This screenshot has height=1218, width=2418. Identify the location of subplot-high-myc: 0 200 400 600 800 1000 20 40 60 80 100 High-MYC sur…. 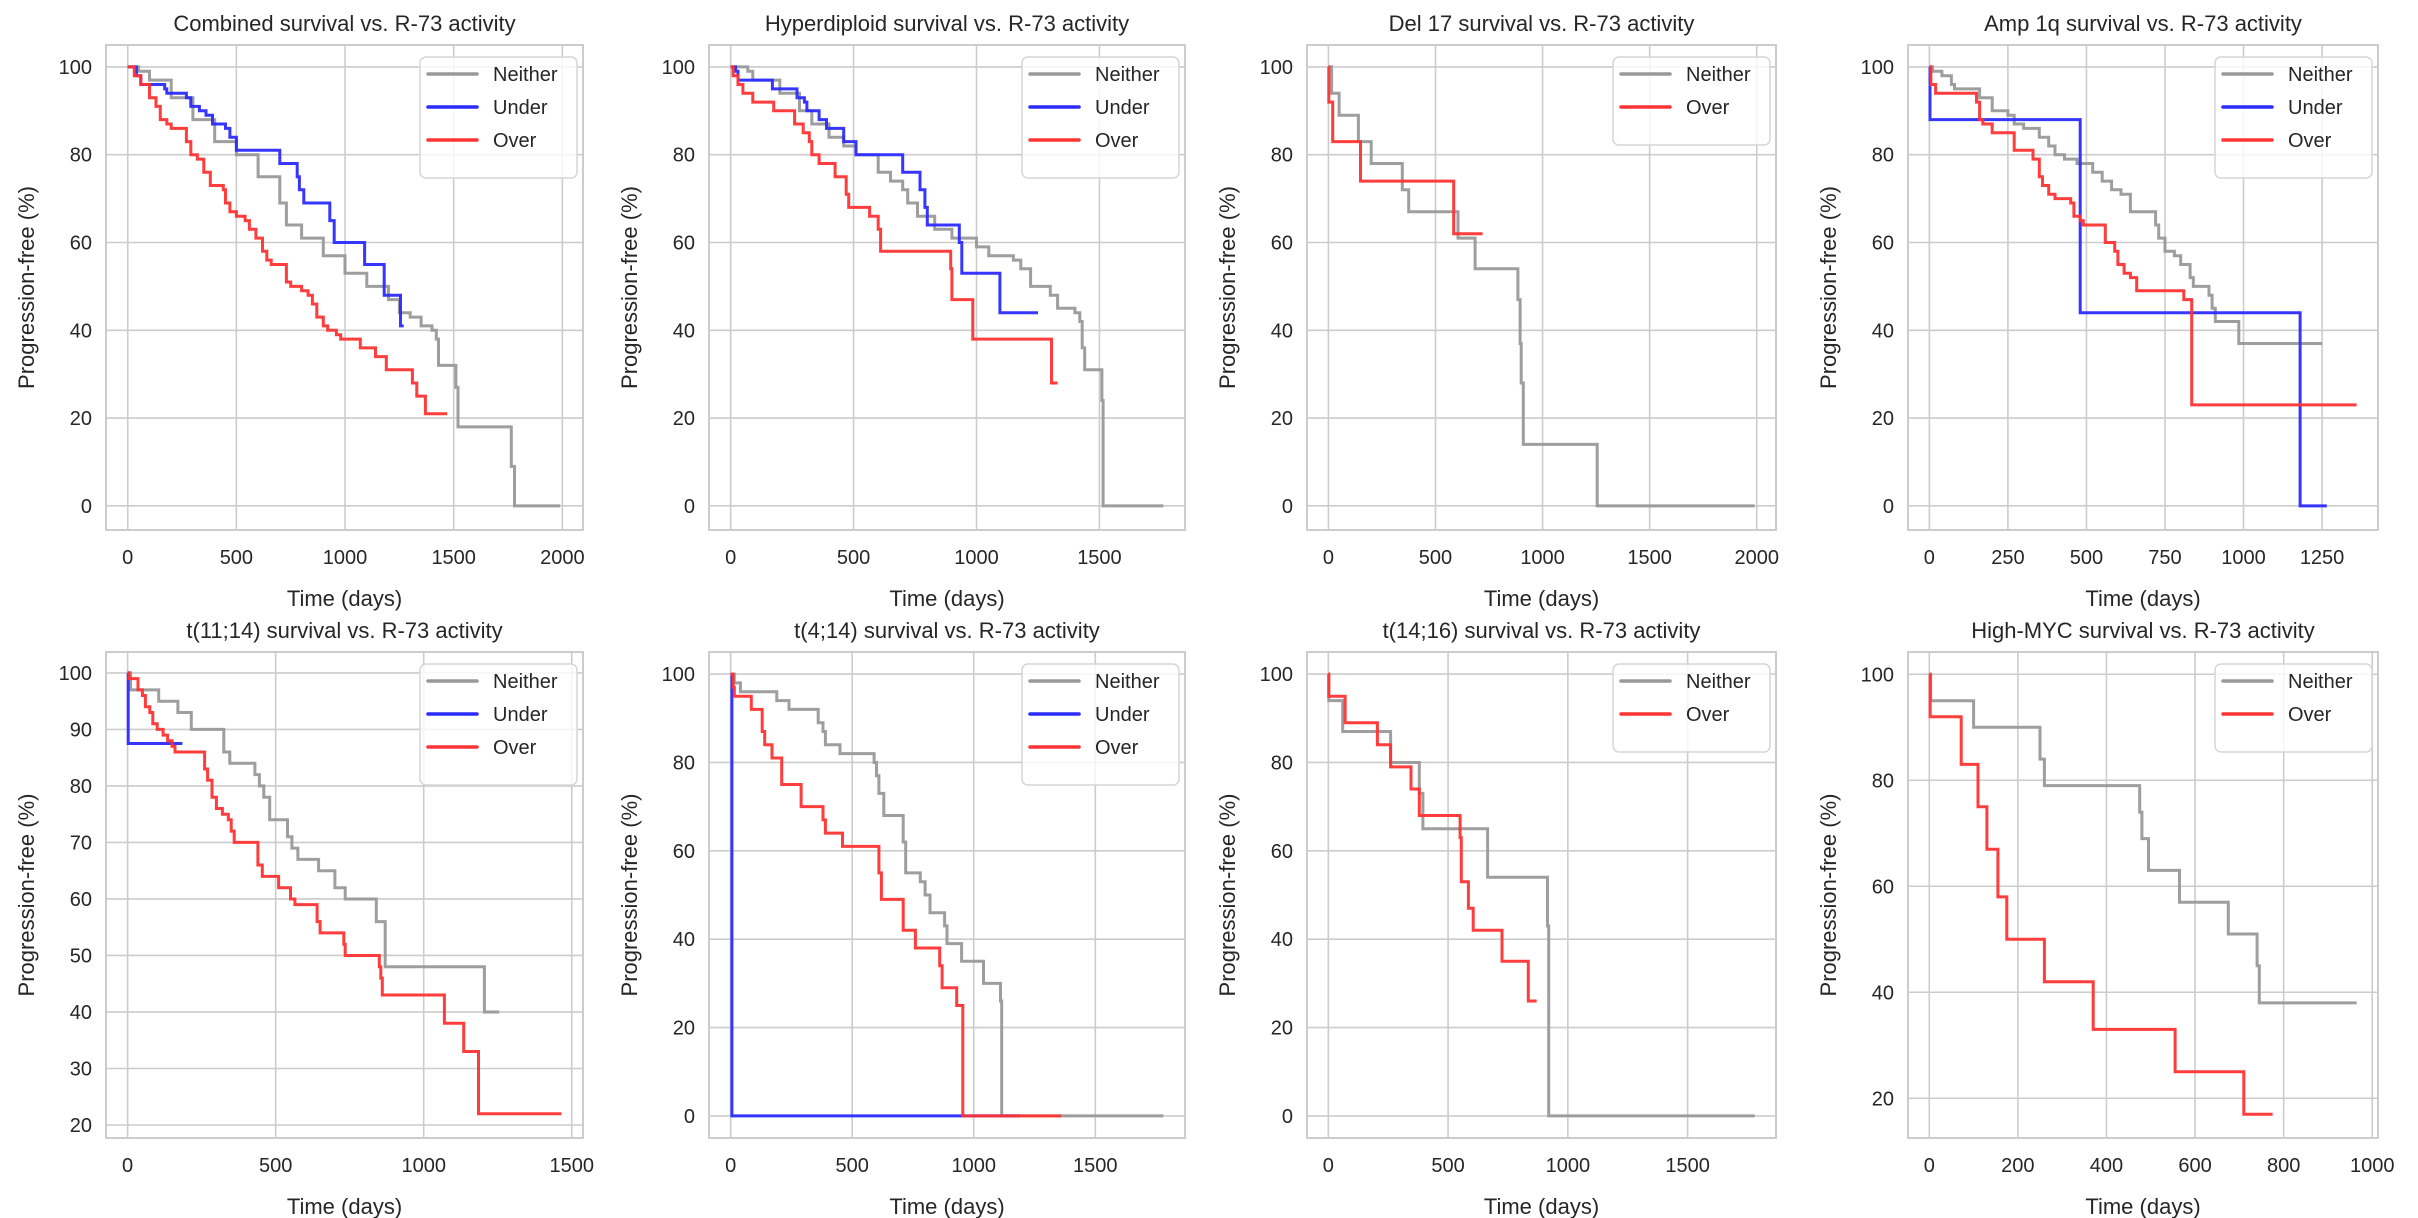
(2105, 918).